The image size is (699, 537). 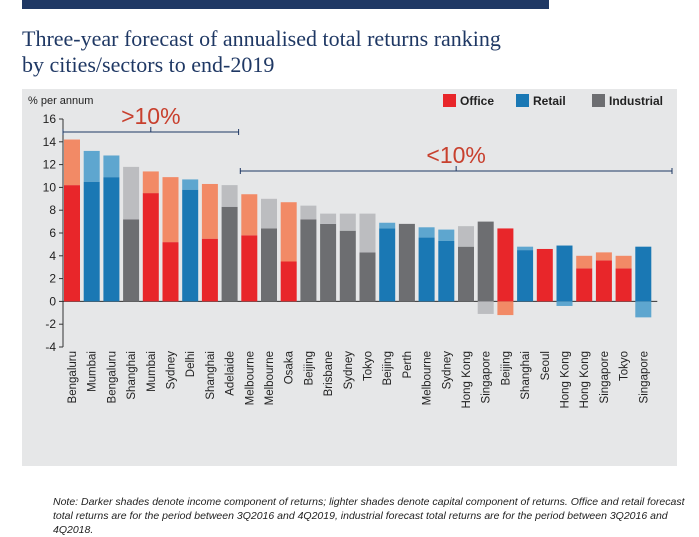 I want to click on y-tick-label: 4, so click(x=52, y=256).